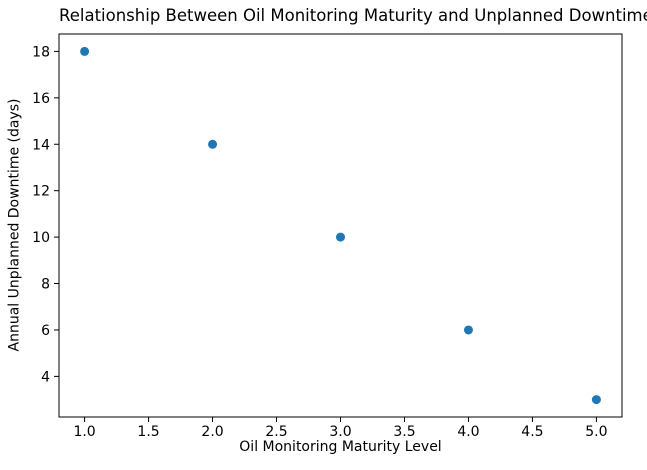 The image size is (647, 470). Describe the element at coordinates (45, 285) in the screenshot. I see `y-tick-label: 8` at that location.